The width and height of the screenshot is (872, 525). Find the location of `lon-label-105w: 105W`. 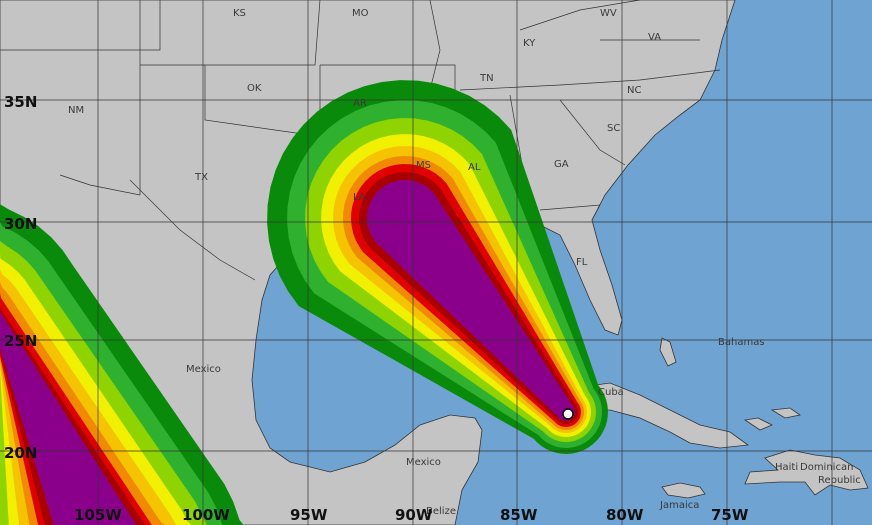

lon-label-105w: 105W is located at coordinates (98, 515).